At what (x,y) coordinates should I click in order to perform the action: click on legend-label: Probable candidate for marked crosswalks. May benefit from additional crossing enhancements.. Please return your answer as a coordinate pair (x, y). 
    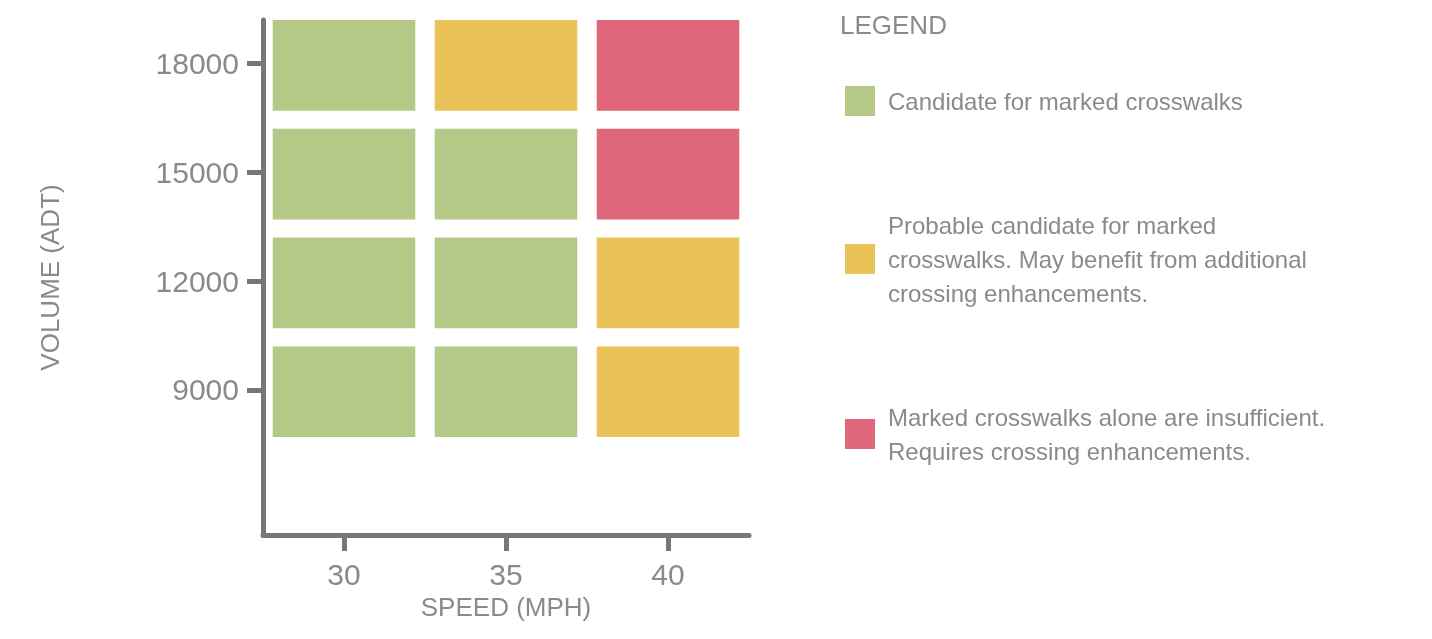
    Looking at the image, I should click on (1101, 259).